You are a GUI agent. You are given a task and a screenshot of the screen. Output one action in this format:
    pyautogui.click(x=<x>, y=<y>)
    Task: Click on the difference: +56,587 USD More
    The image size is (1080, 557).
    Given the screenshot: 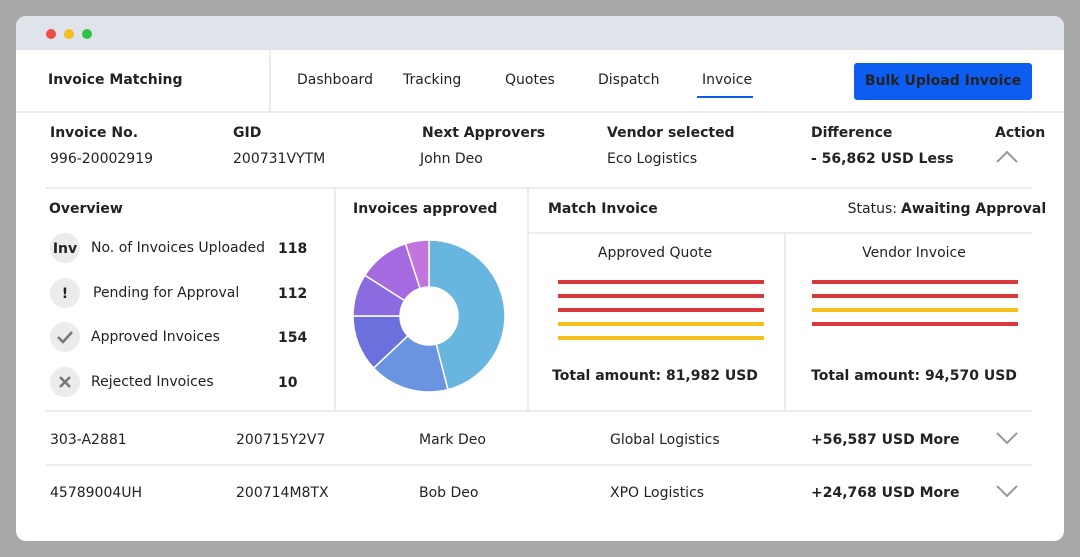 What is the action you would take?
    pyautogui.click(x=885, y=440)
    